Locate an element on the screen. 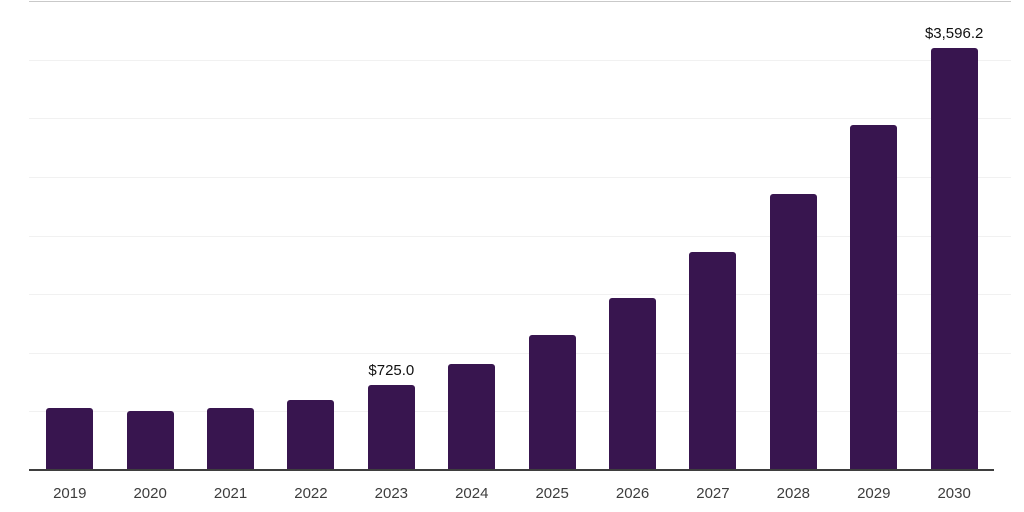  x-tick-label-2025: 2025 is located at coordinates (552, 493).